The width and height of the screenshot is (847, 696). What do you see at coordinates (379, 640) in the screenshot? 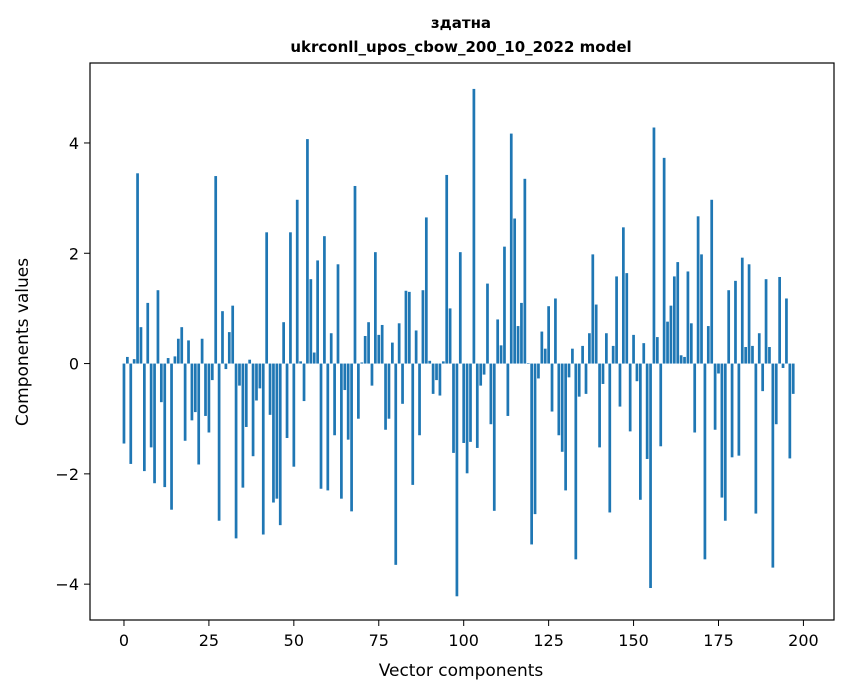
I see `x-tick-label: 75` at bounding box center [379, 640].